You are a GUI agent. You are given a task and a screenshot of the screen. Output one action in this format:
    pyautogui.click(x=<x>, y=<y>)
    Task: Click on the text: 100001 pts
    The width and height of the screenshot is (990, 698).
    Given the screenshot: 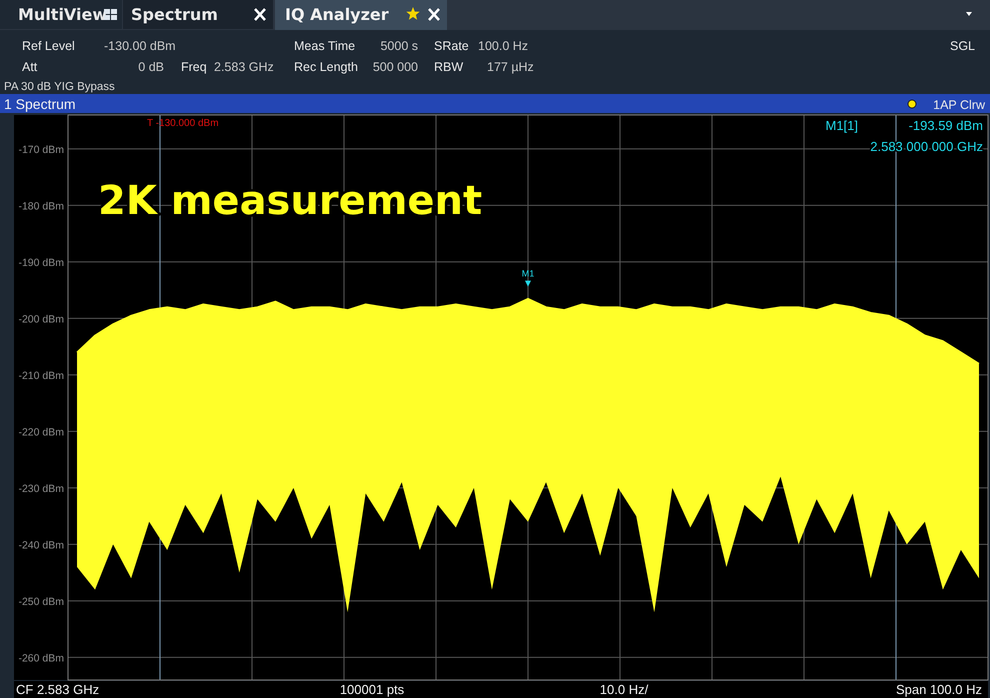 What is the action you would take?
    pyautogui.click(x=372, y=689)
    